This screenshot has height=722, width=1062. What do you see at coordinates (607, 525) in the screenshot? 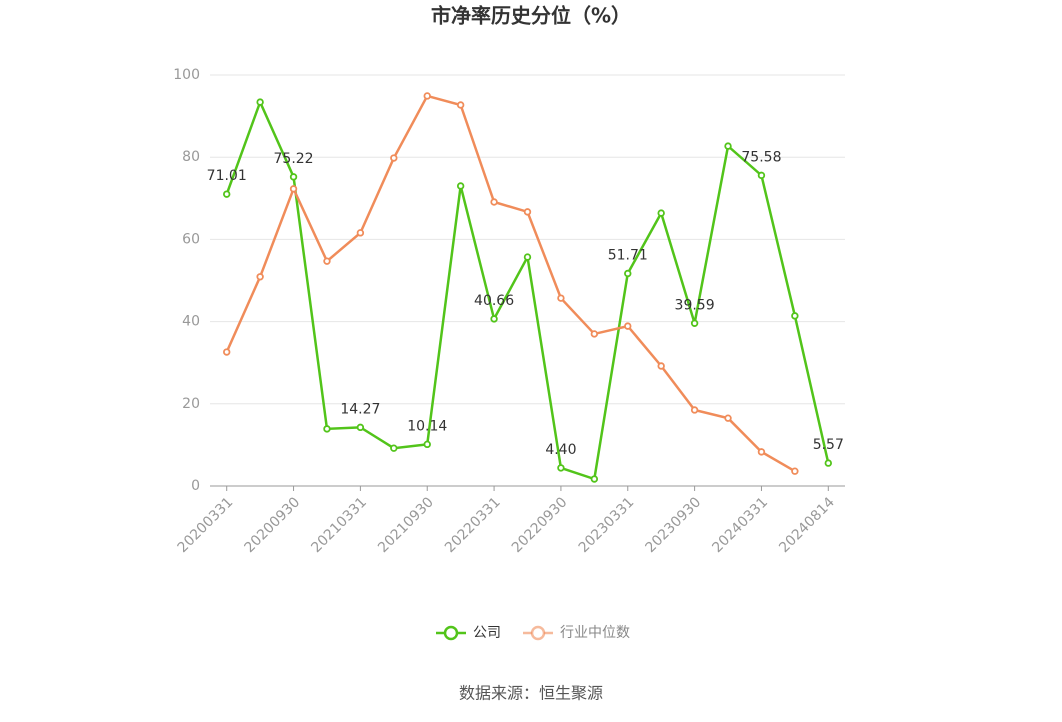
I see `x-tick-label: 20230331` at bounding box center [607, 525].